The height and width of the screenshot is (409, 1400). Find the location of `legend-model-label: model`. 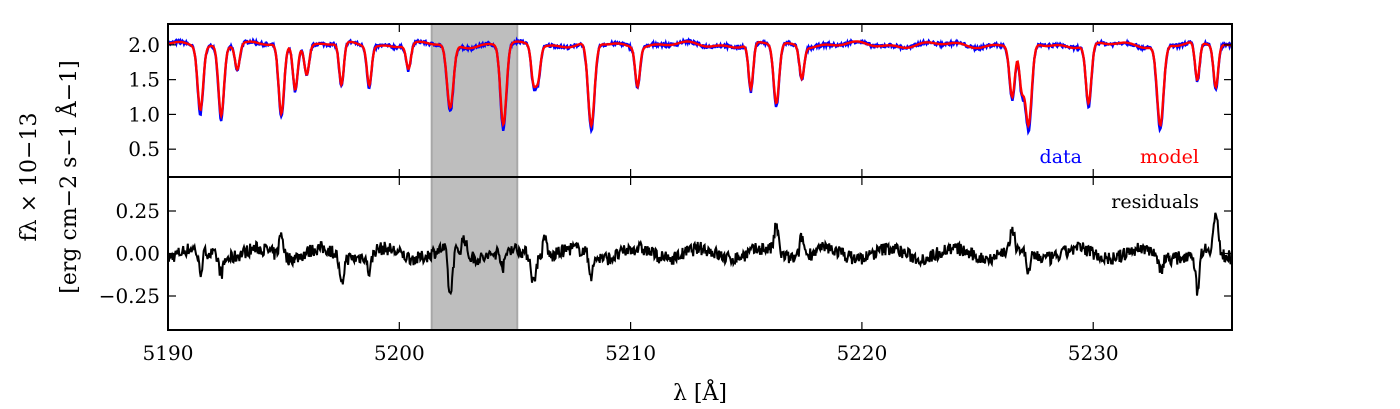

legend-model-label: model is located at coordinates (1169, 157).